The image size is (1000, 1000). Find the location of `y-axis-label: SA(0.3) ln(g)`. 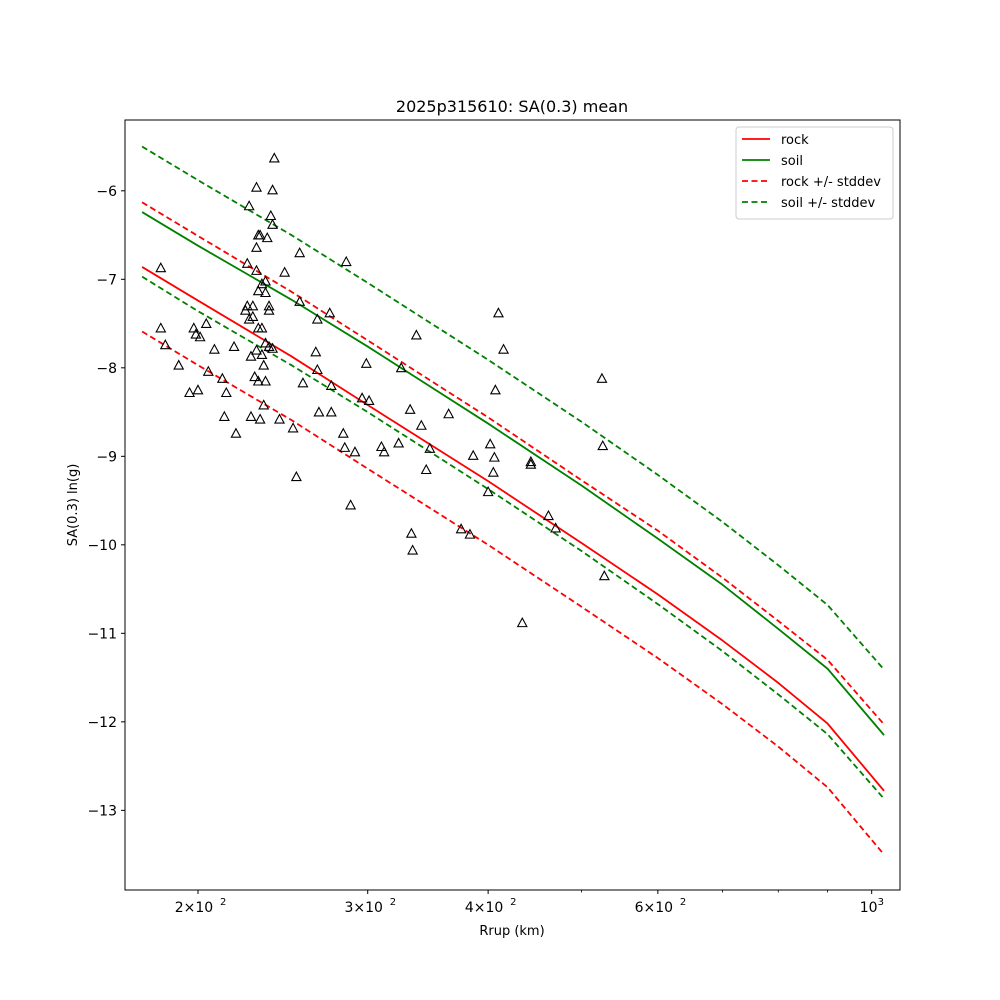

y-axis-label: SA(0.3) ln(g) is located at coordinates (73, 505).